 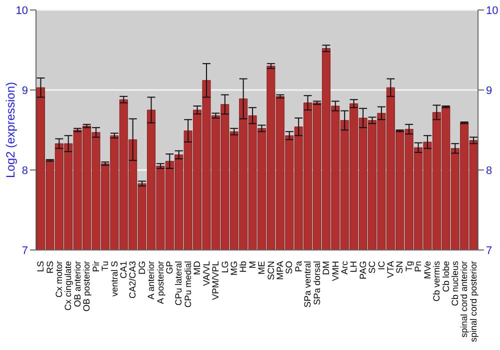 What do you see at coordinates (59, 279) in the screenshot?
I see `x-tick-label: Cx motor` at bounding box center [59, 279].